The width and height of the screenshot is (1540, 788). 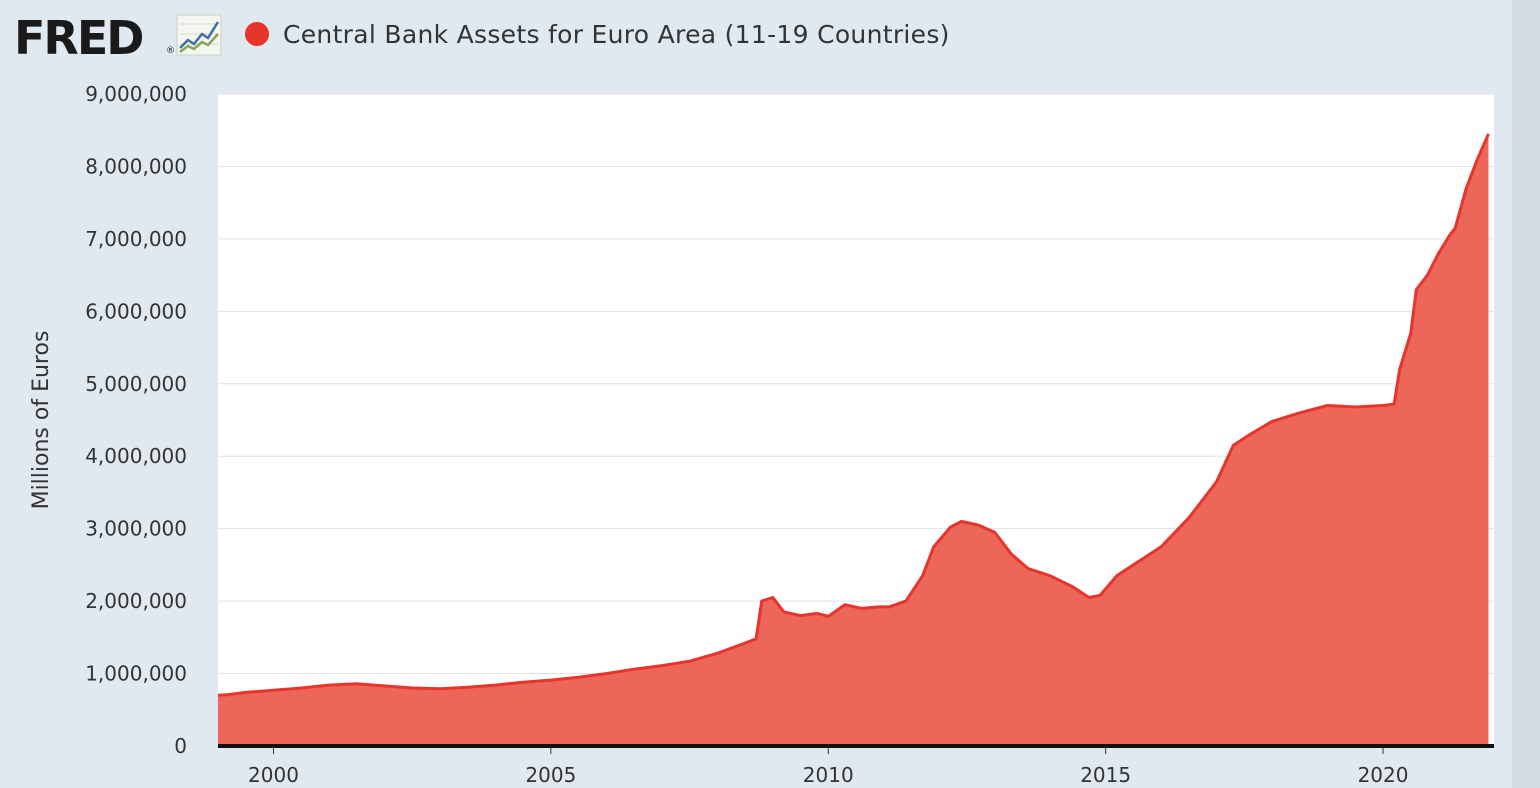 I want to click on y-tick-label: 8,000,000, so click(x=136, y=166).